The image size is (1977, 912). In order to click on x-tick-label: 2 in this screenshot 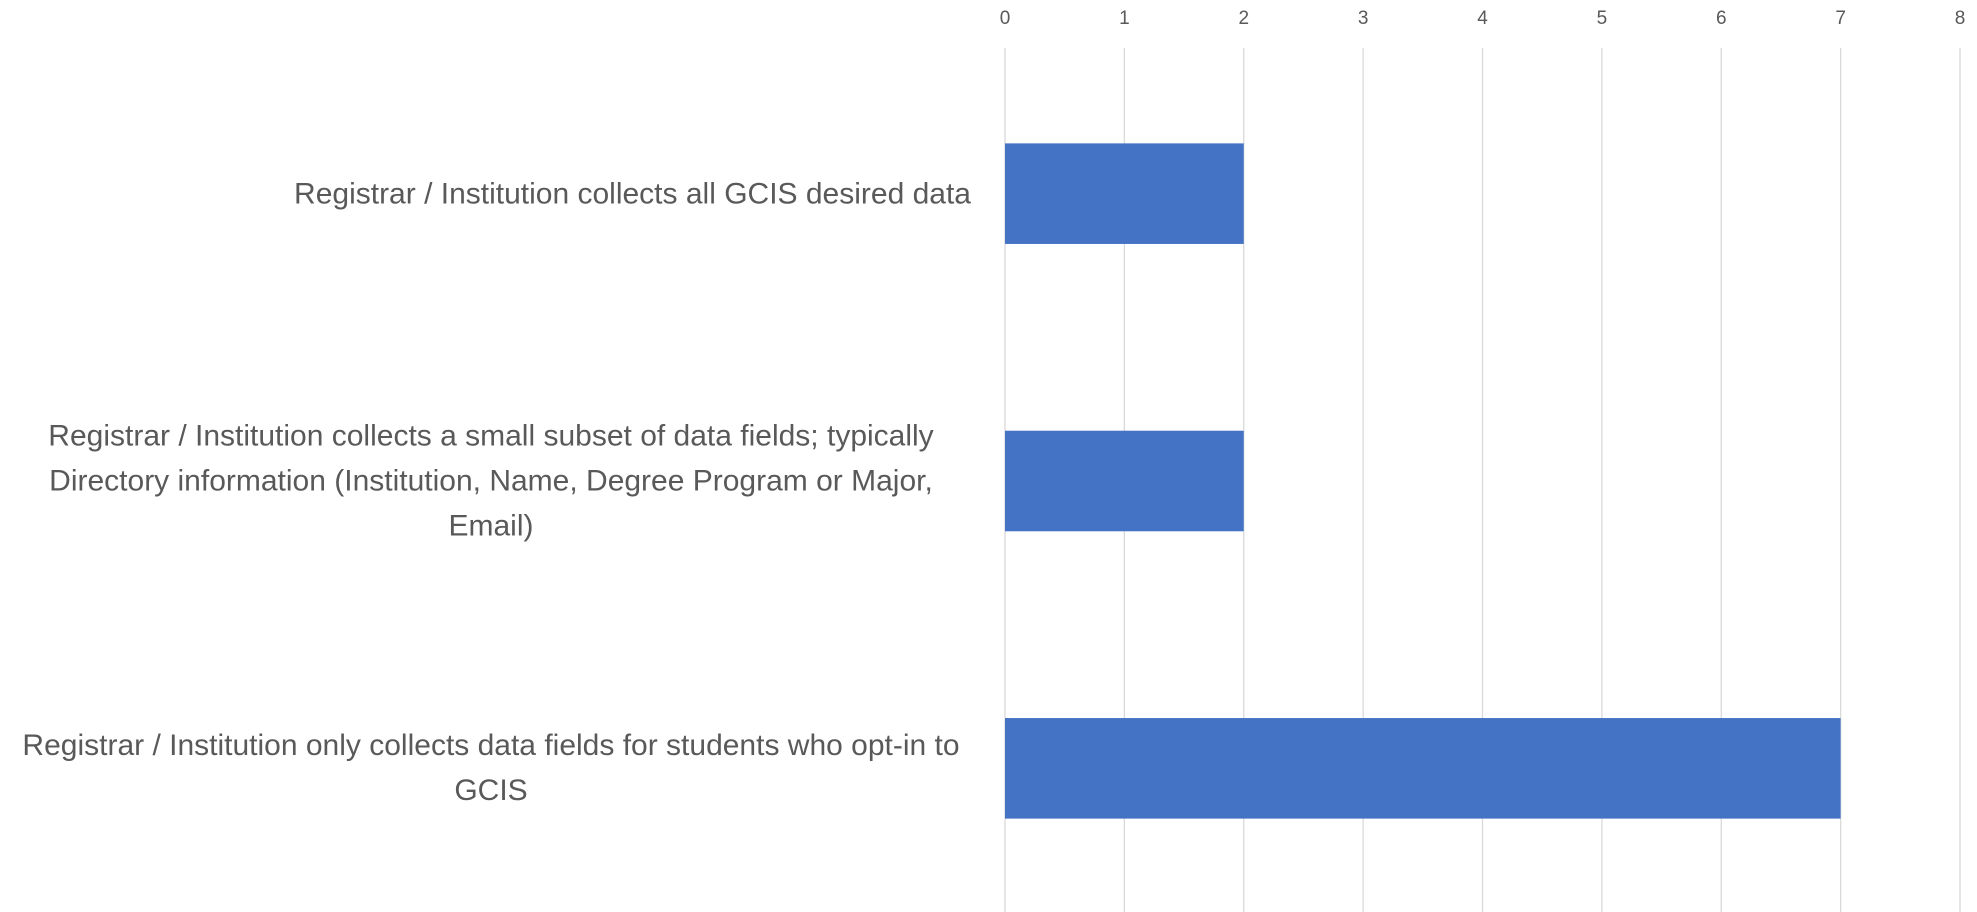, I will do `click(1243, 18)`.